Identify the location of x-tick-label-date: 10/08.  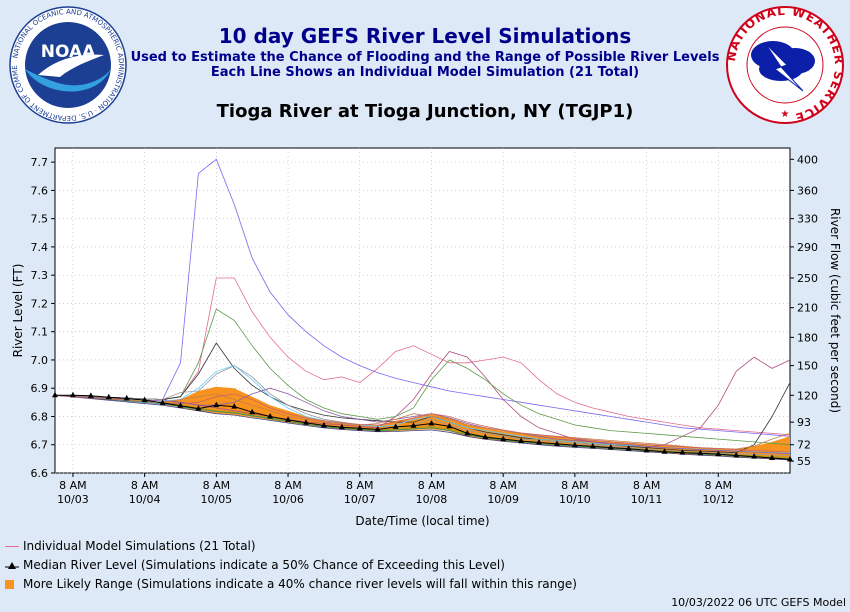
(432, 499).